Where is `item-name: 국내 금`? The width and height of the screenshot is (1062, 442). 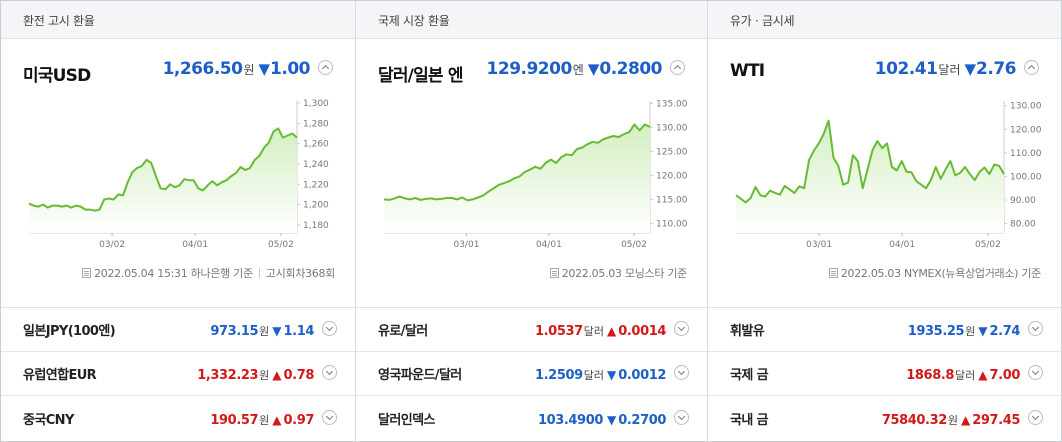
item-name: 국내 금 is located at coordinates (749, 420).